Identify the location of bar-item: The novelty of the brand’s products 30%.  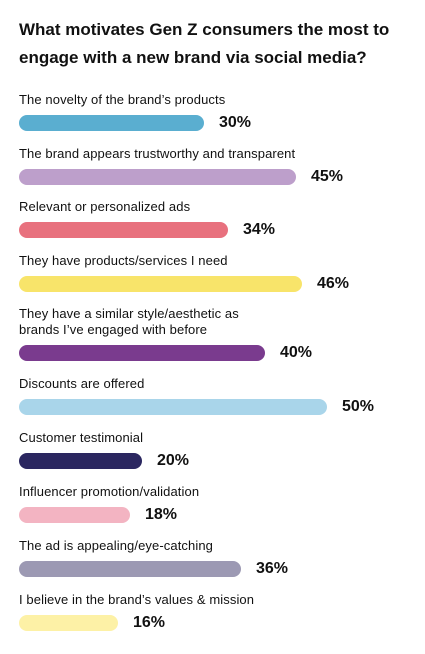
(214, 113).